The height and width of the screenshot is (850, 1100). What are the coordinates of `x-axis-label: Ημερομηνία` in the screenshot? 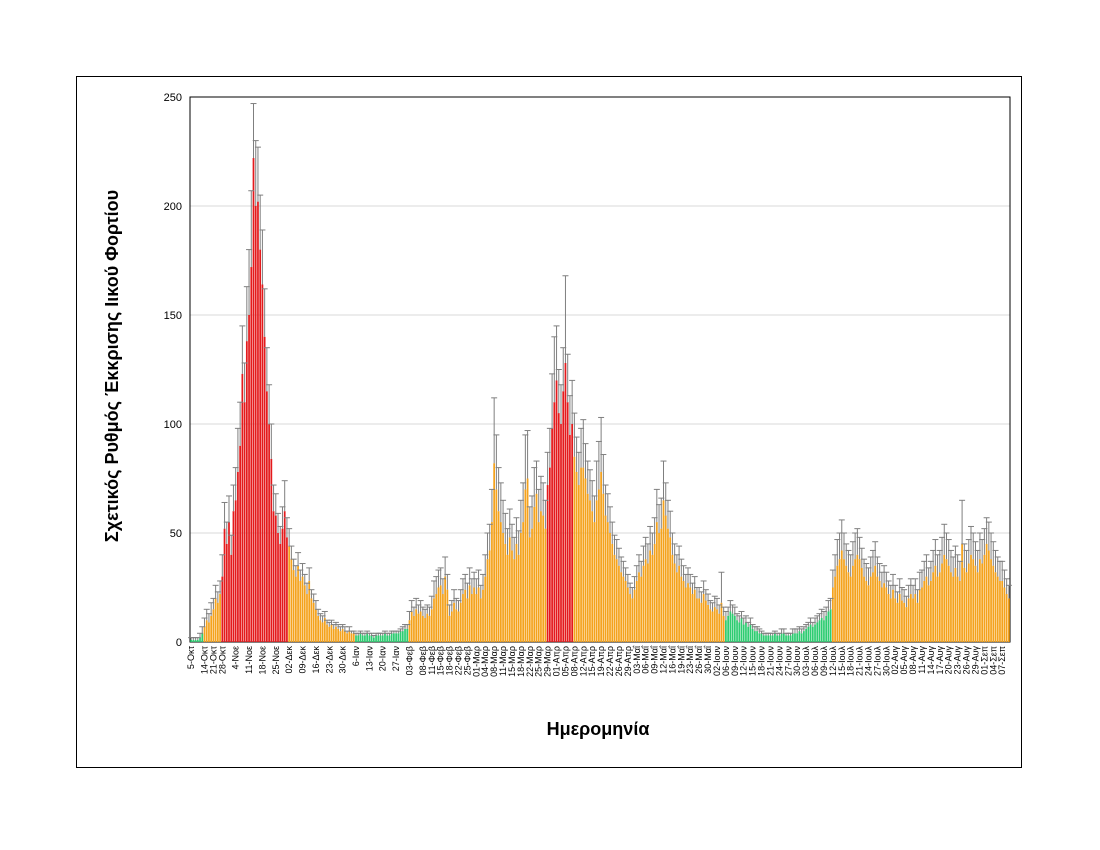 It's located at (598, 729).